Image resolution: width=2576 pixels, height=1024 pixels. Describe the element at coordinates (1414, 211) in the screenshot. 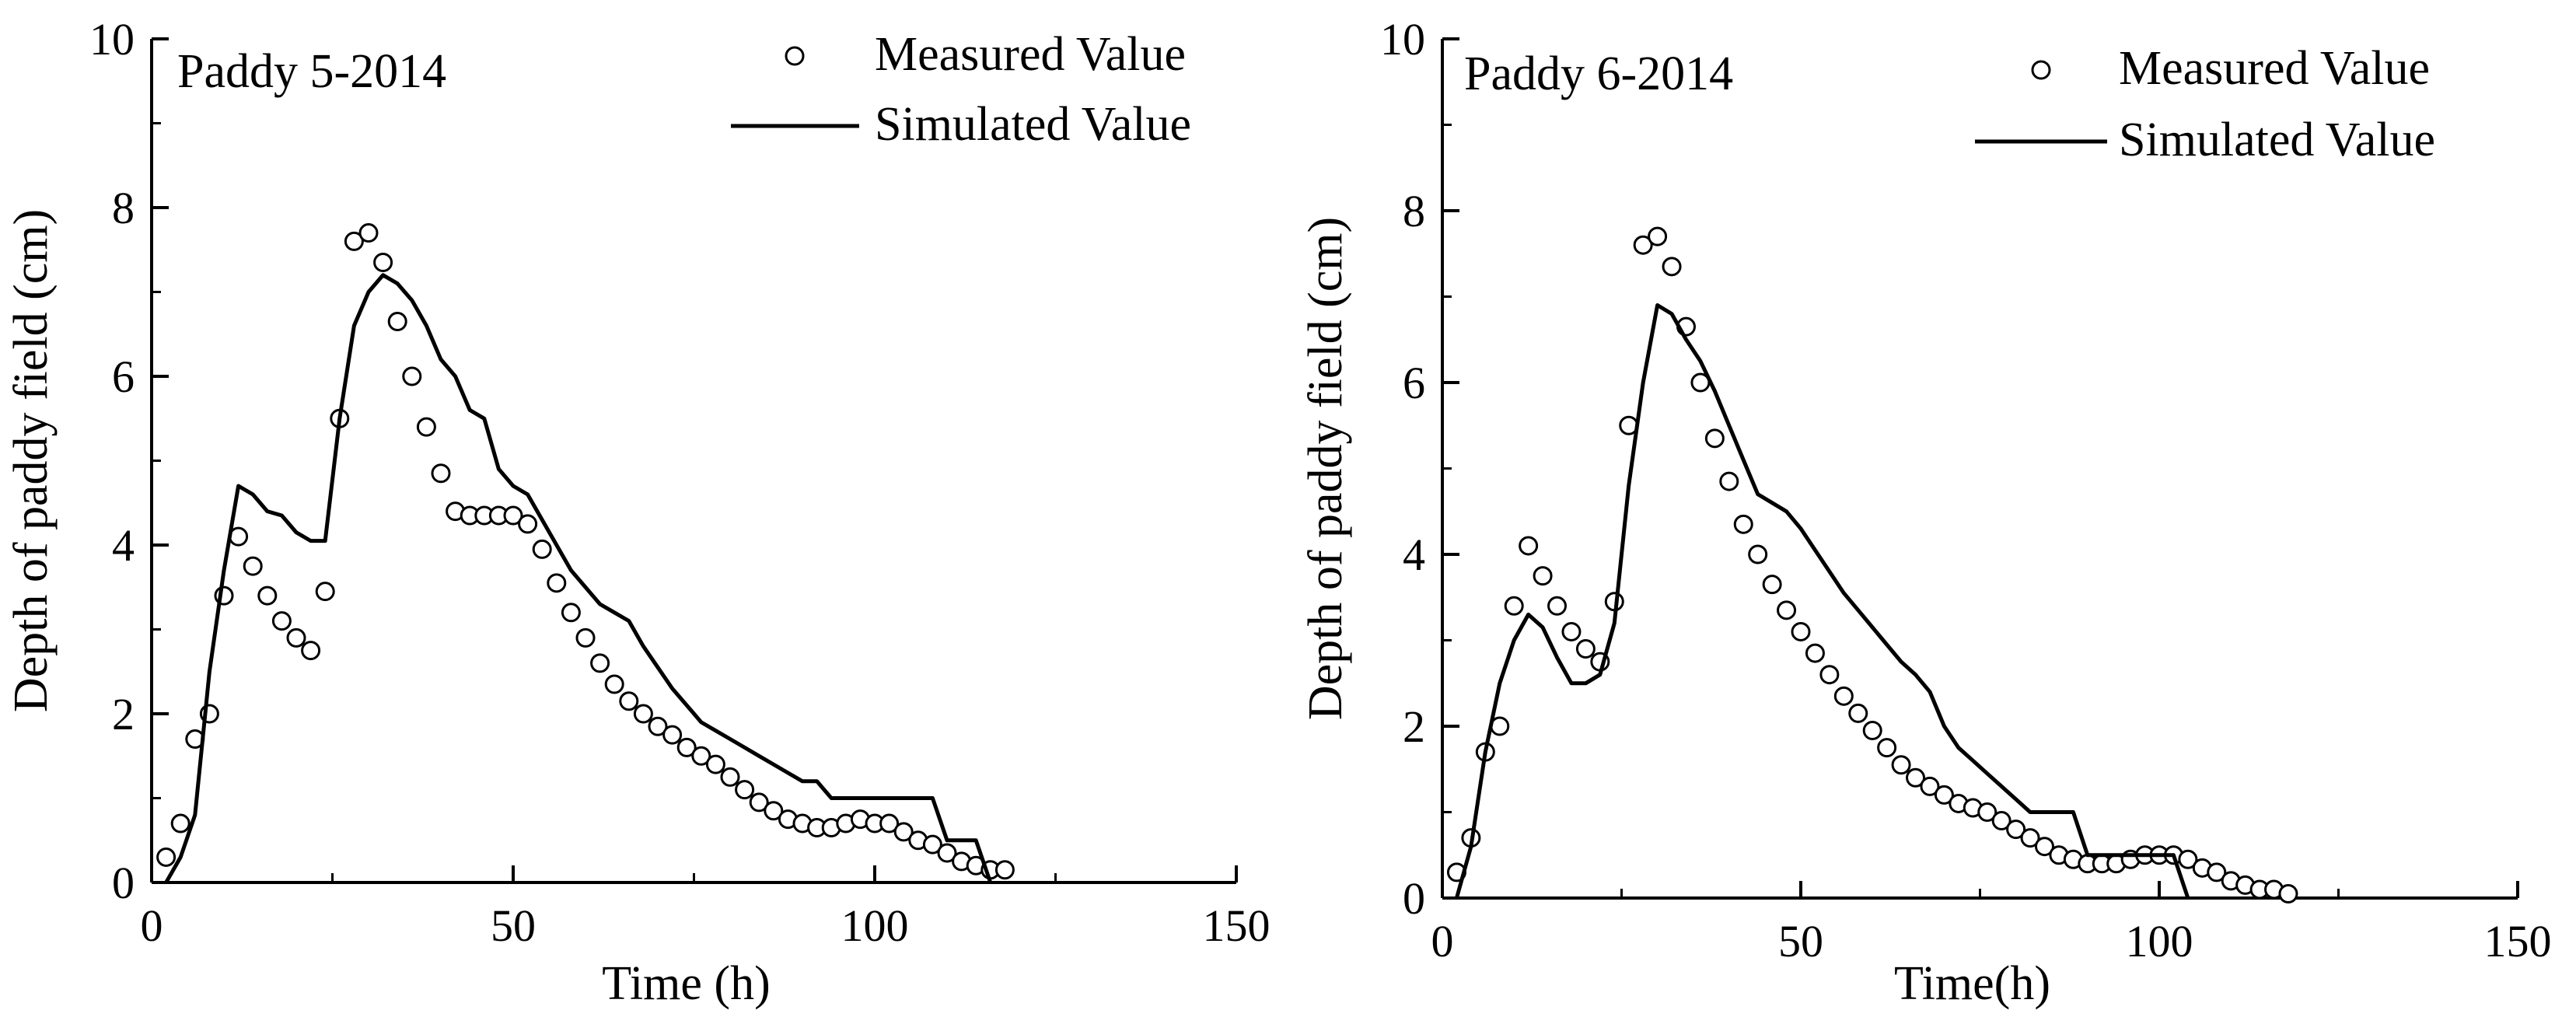

I see `y-tick-label: 8` at that location.